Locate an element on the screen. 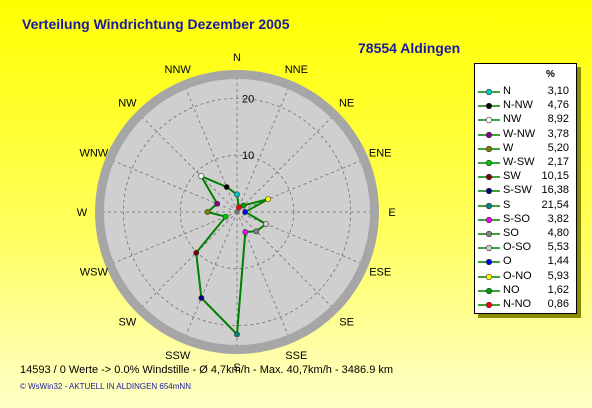 This screenshot has height=408, width=592. legend-item: NW 8,92 is located at coordinates (525, 120).